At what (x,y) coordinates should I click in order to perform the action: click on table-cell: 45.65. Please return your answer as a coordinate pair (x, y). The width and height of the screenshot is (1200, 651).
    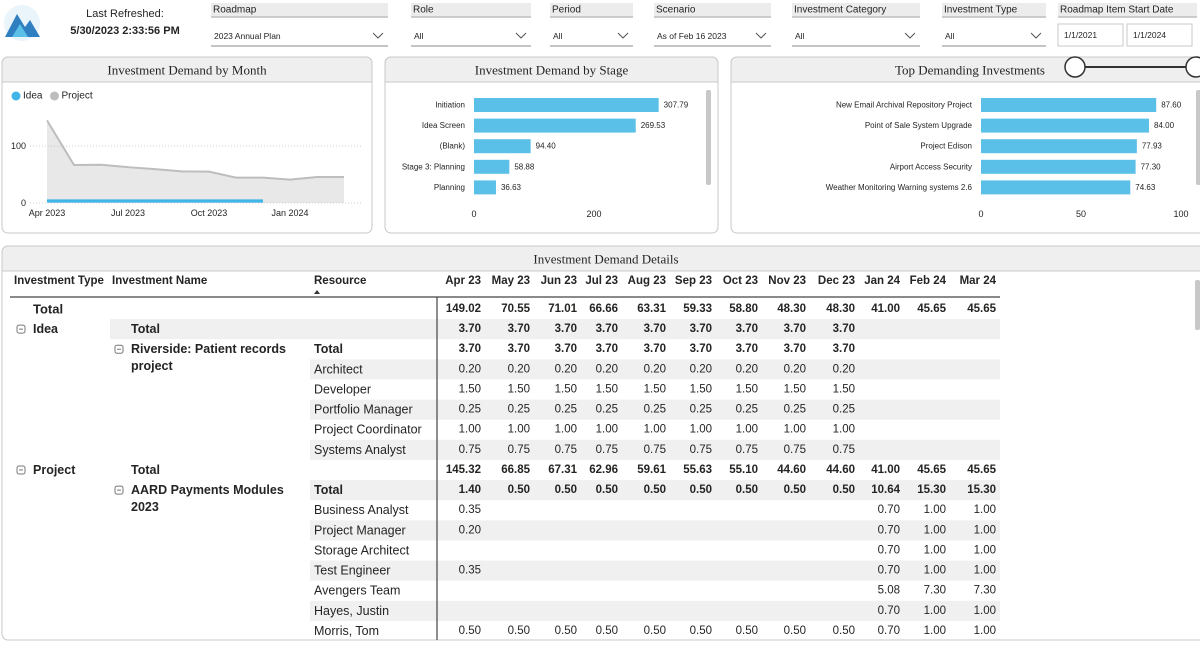
    Looking at the image, I should click on (931, 309).